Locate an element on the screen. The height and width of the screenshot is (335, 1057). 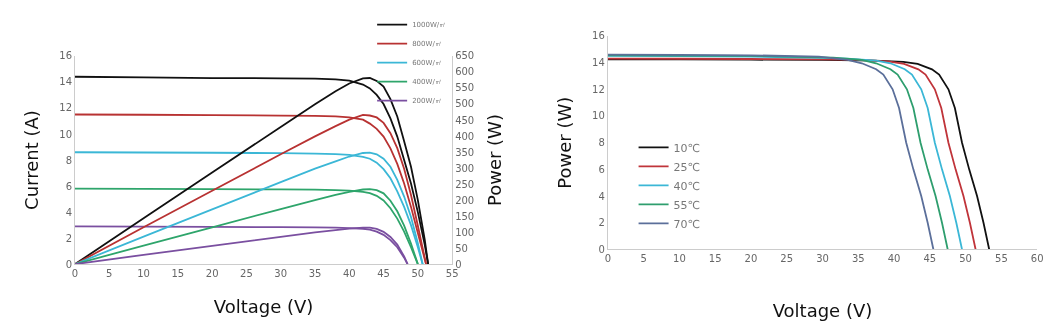
y2-tick-label: 100 is located at coordinates (465, 232).